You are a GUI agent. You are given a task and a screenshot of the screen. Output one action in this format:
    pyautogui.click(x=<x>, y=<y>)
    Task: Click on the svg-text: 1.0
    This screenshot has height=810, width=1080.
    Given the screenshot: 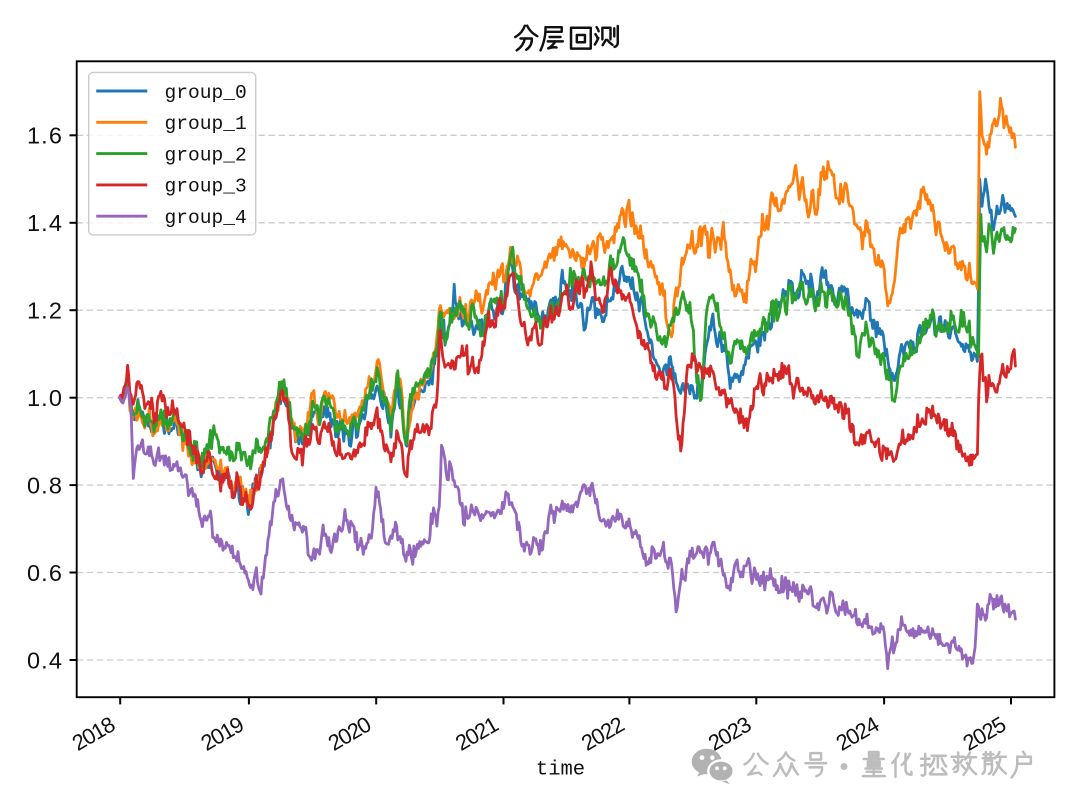 What is the action you would take?
    pyautogui.click(x=45, y=398)
    